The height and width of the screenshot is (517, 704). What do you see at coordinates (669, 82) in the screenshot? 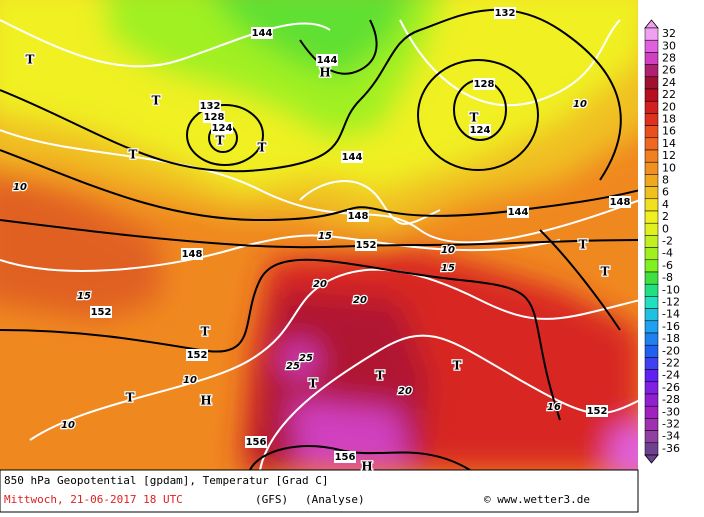
I see `scale-label: 24` at bounding box center [669, 82].